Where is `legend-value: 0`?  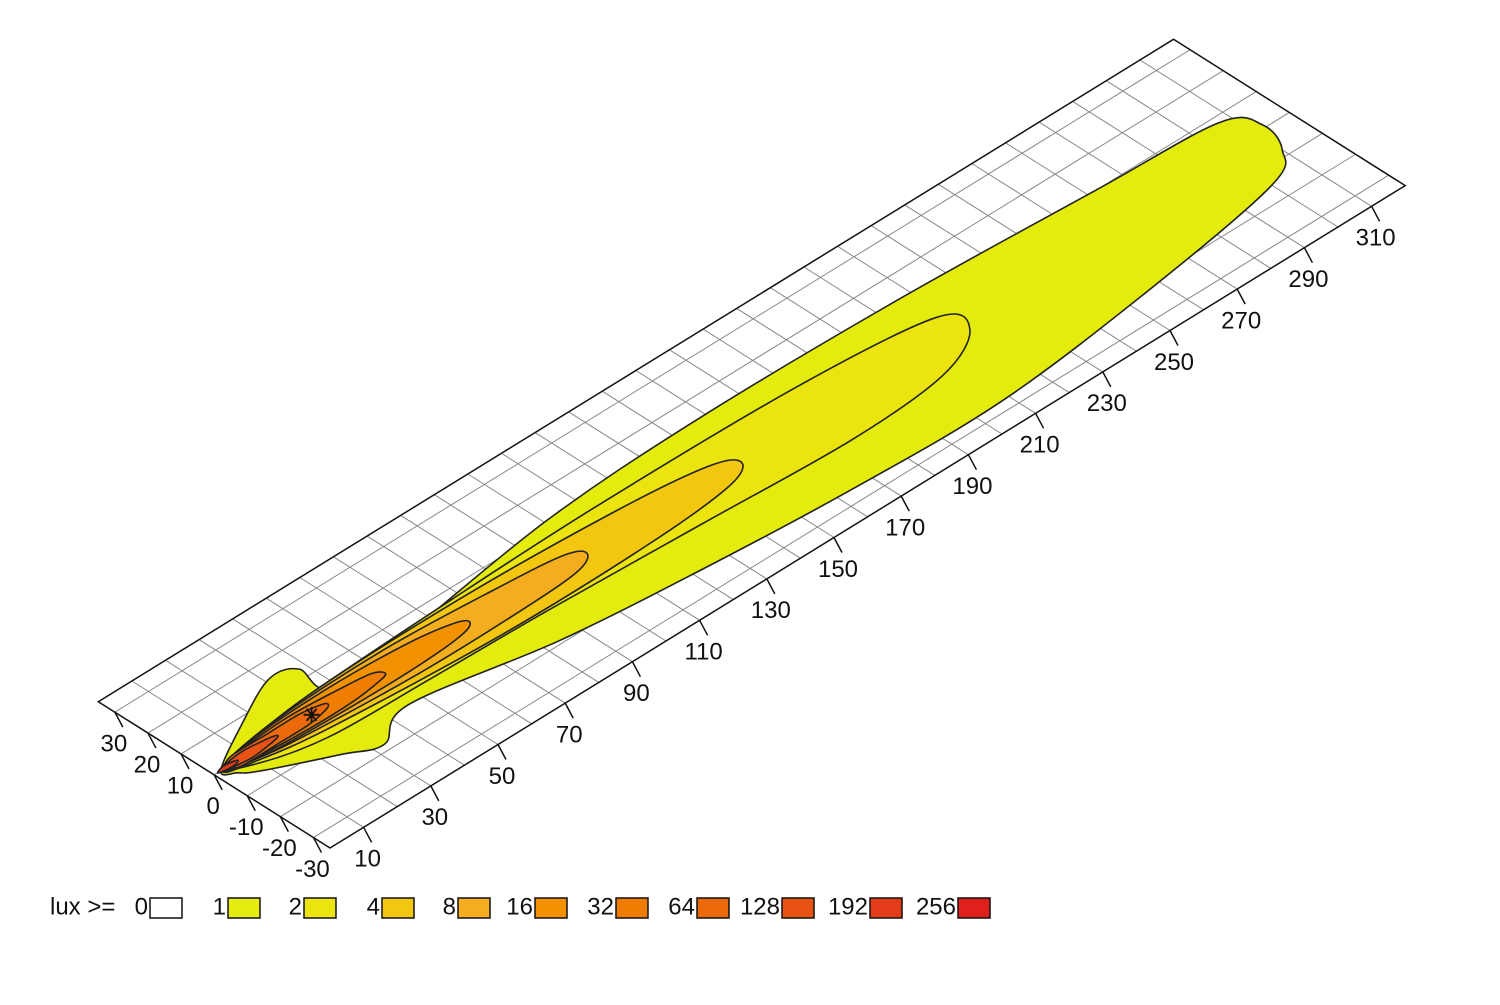 legend-value: 0 is located at coordinates (141, 906).